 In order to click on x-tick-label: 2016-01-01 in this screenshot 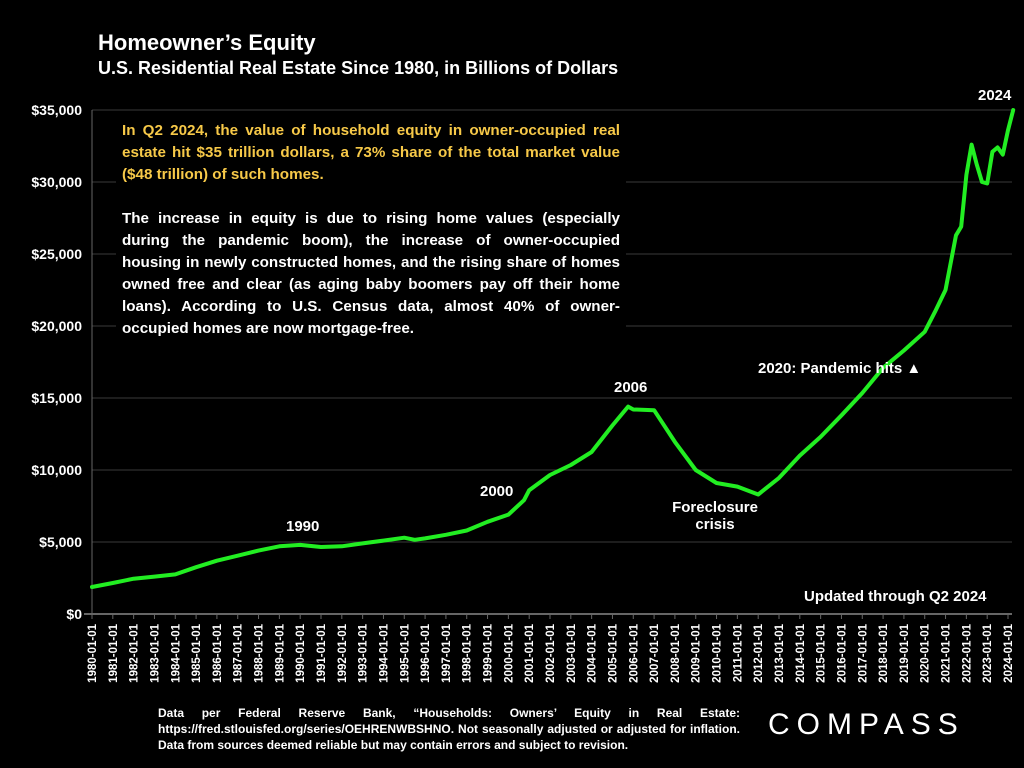, I will do `click(842, 652)`.